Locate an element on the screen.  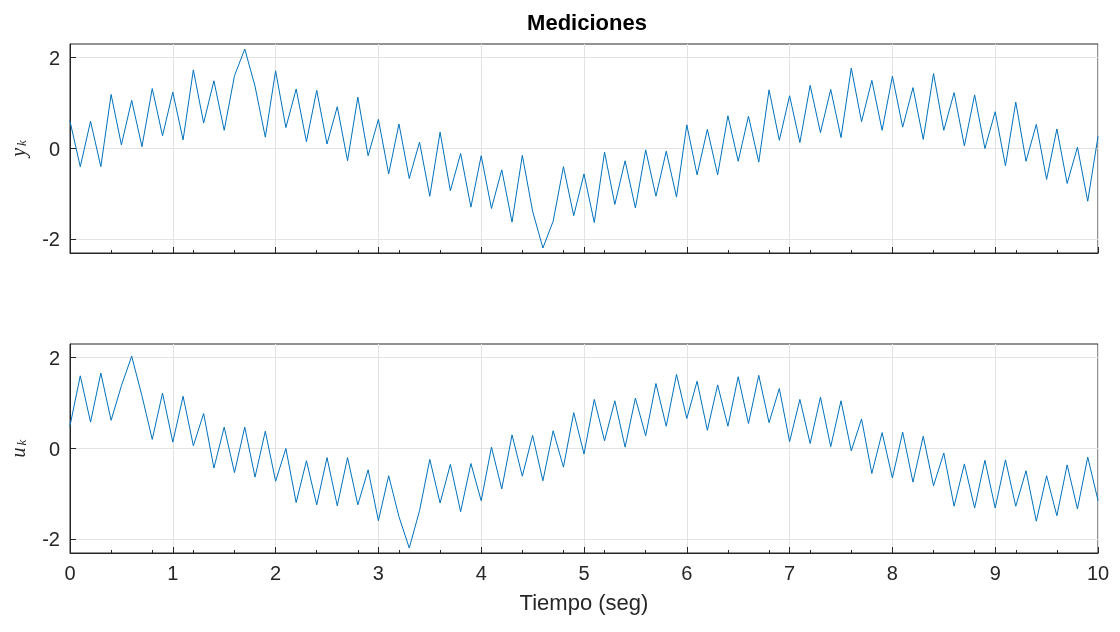
x-tick-label: 1 is located at coordinates (173, 573).